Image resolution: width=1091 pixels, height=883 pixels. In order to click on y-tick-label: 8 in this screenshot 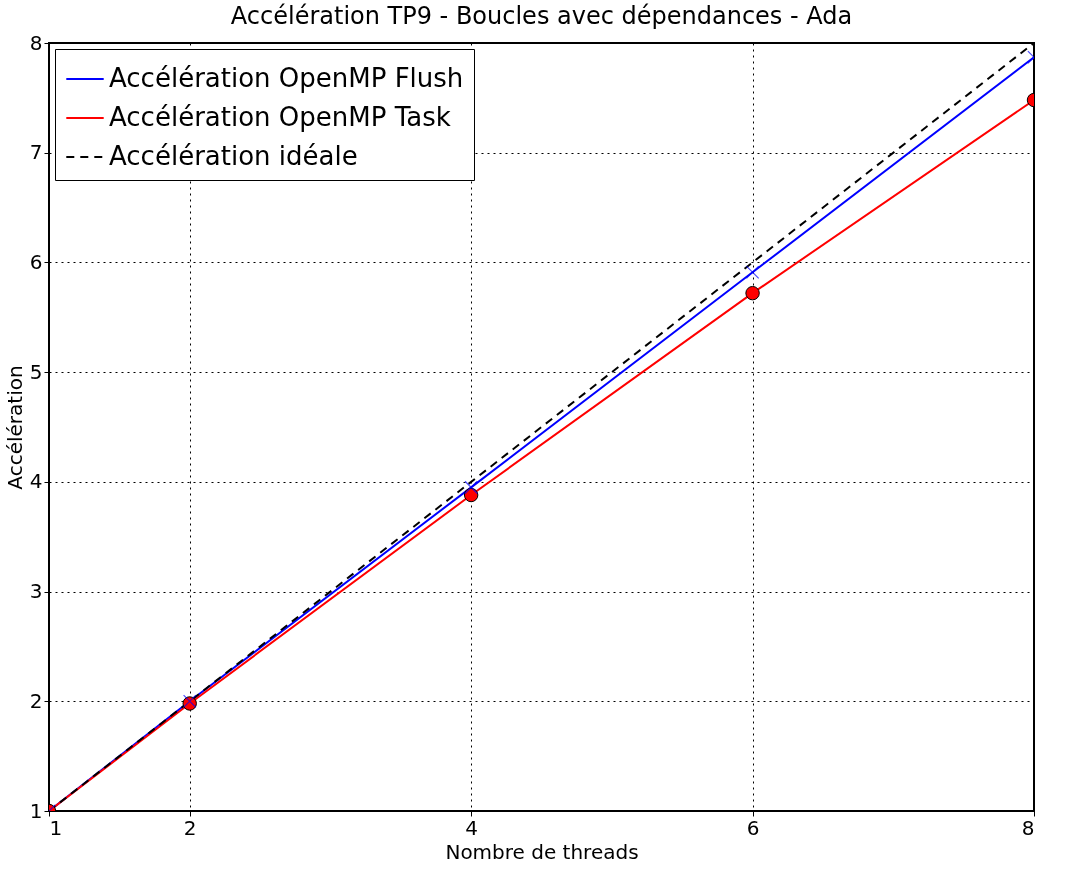, I will do `click(36, 42)`.